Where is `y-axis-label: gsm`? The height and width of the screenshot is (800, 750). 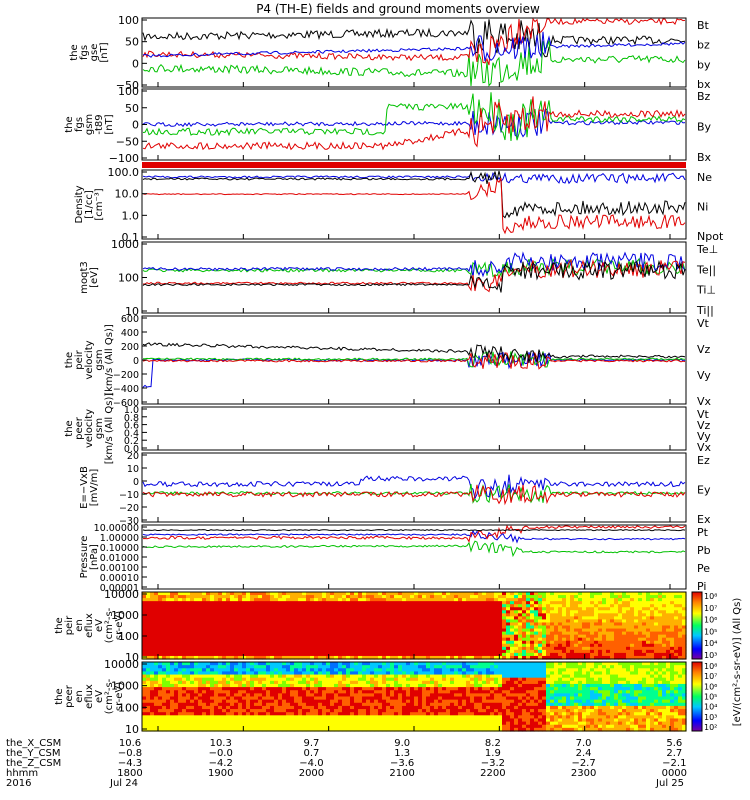 y-axis-label: gsm is located at coordinates (89, 124).